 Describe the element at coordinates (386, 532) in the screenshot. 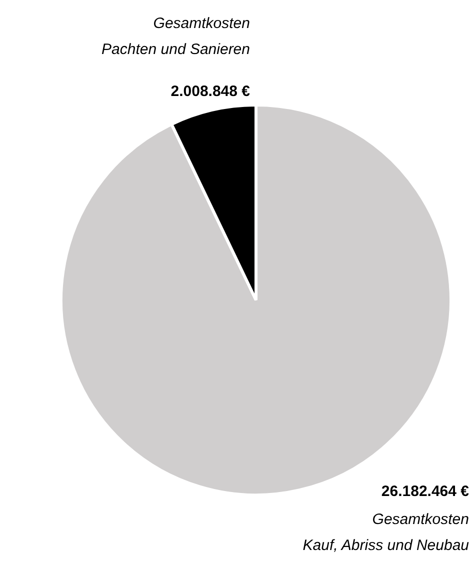

I see `slice-label: Gesamtkosten Kauf, Abriss und Neubau` at that location.